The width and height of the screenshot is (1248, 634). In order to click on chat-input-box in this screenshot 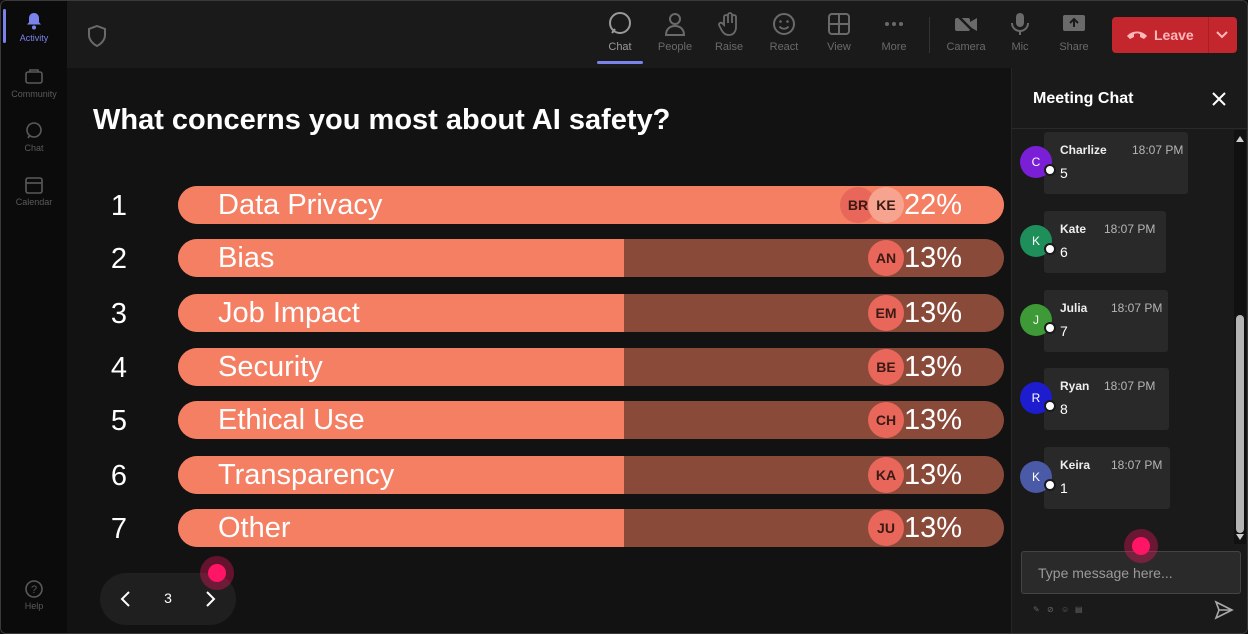, I will do `click(1131, 572)`.